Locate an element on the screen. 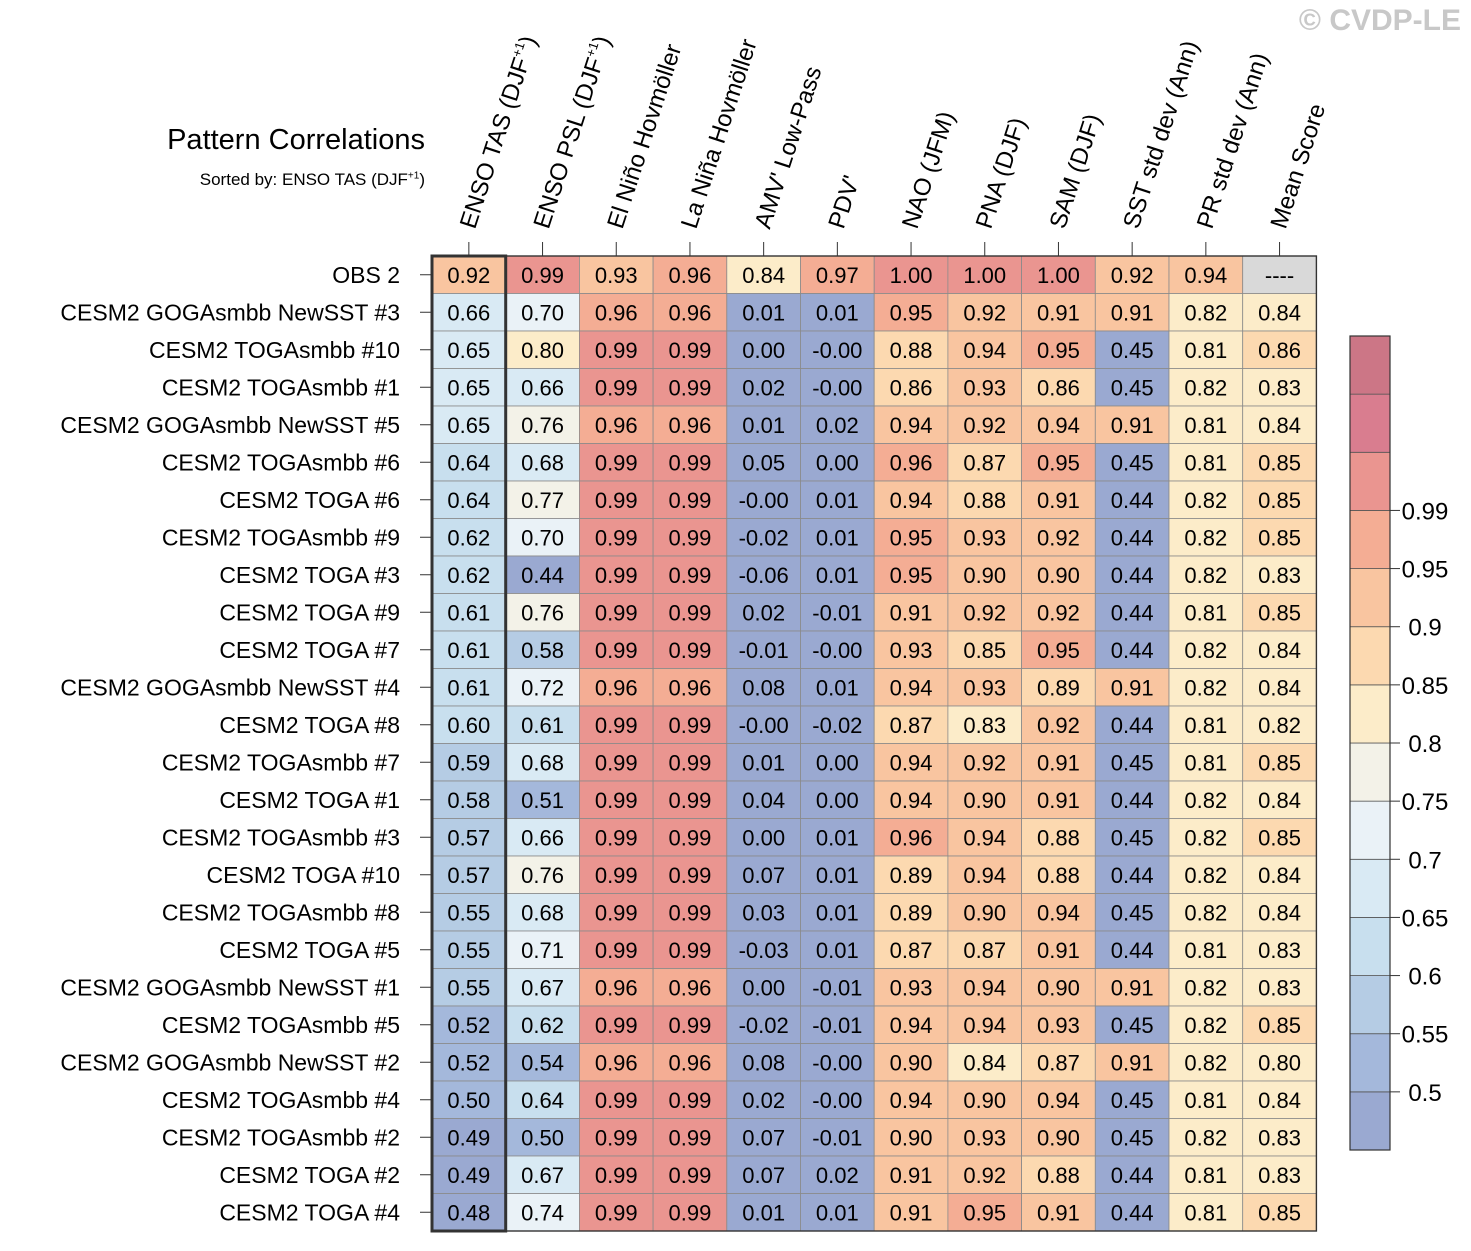  cell-value: 0.54 is located at coordinates (542, 1062).